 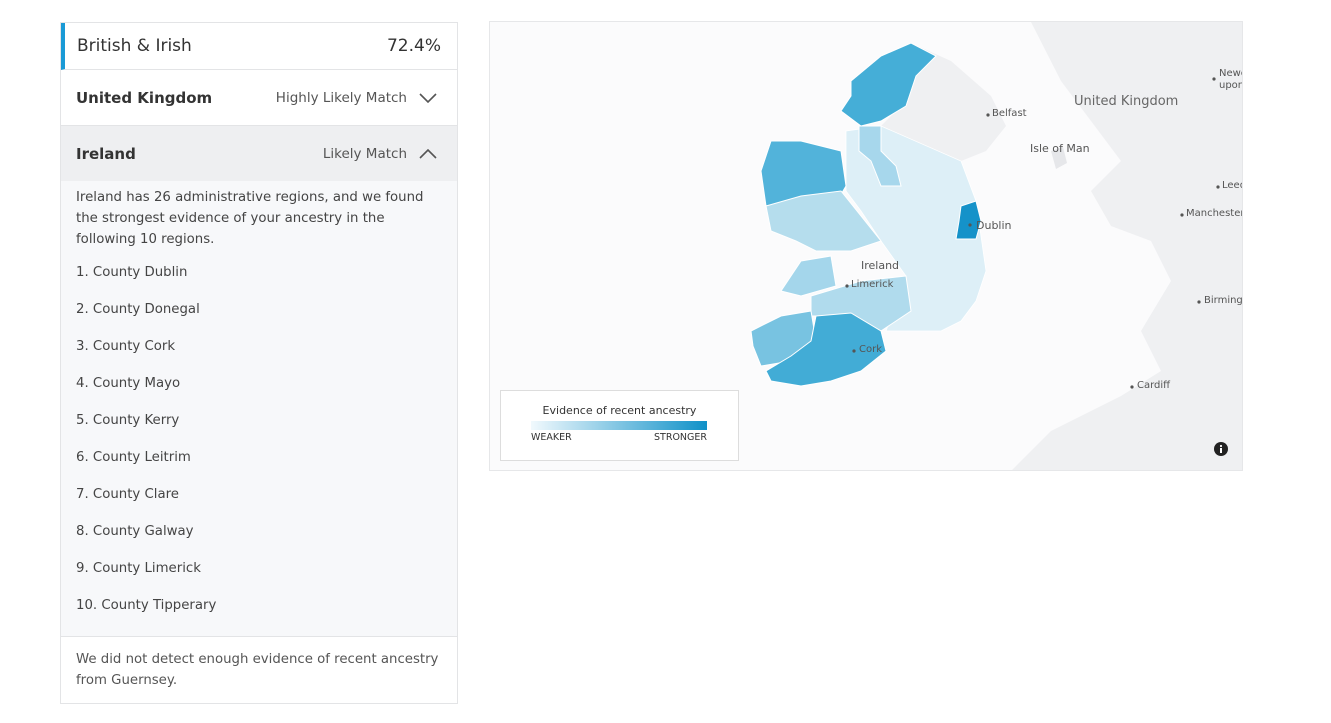 I want to click on row-name: Ireland, so click(x=106, y=153).